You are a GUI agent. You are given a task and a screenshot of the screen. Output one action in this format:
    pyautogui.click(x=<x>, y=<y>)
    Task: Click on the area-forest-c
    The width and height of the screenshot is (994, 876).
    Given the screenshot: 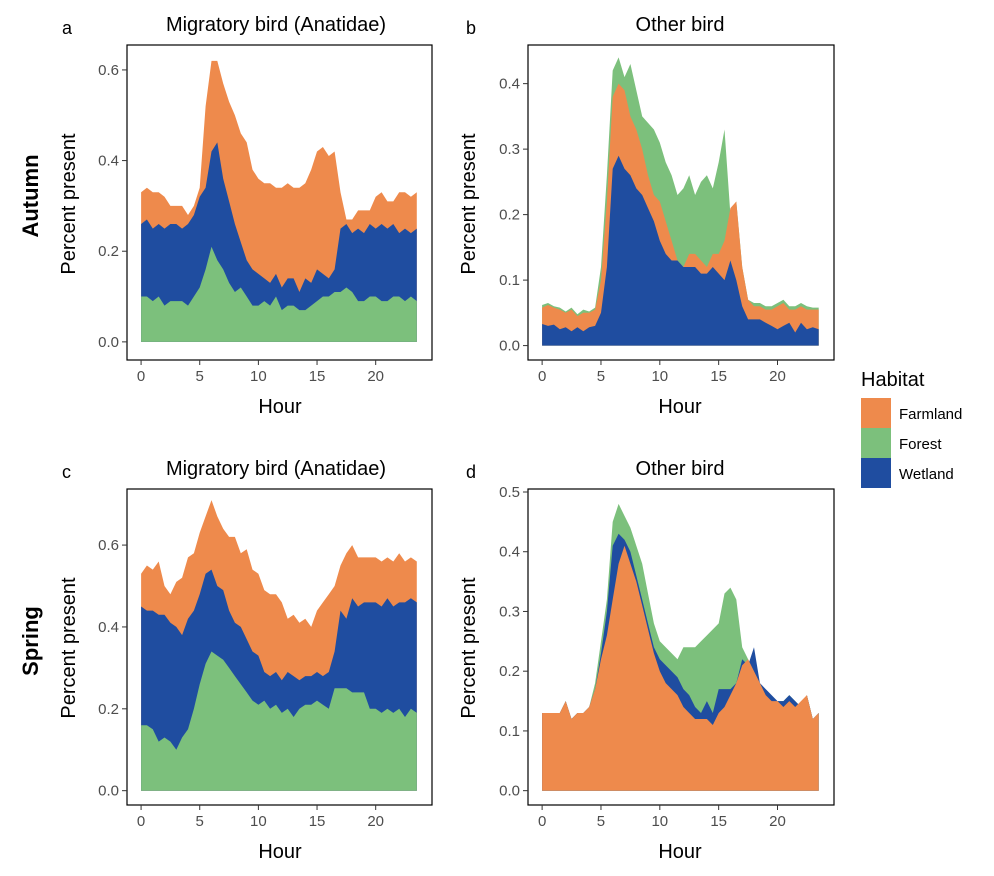 What is the action you would take?
    pyautogui.click(x=279, y=721)
    